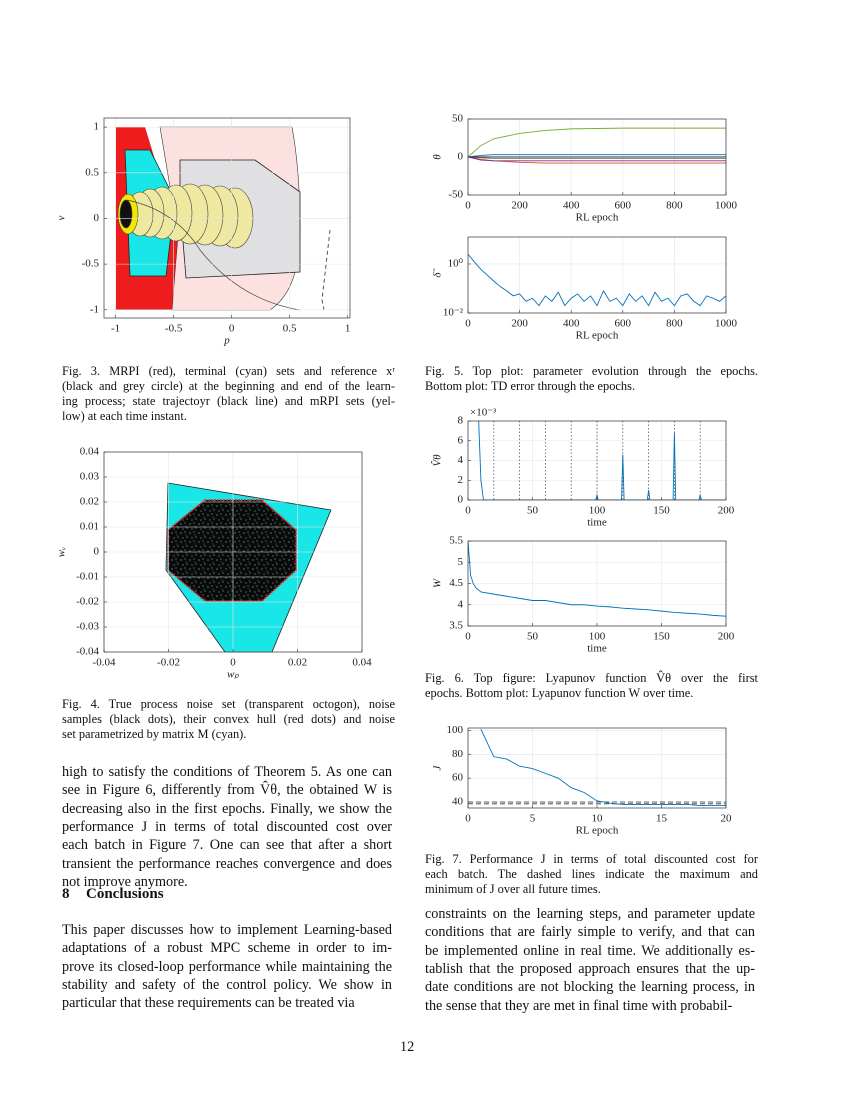  I want to click on chart: 0 50 100 150 200 3.5 4 4.5 5 5.5 time W, so click(583, 595).